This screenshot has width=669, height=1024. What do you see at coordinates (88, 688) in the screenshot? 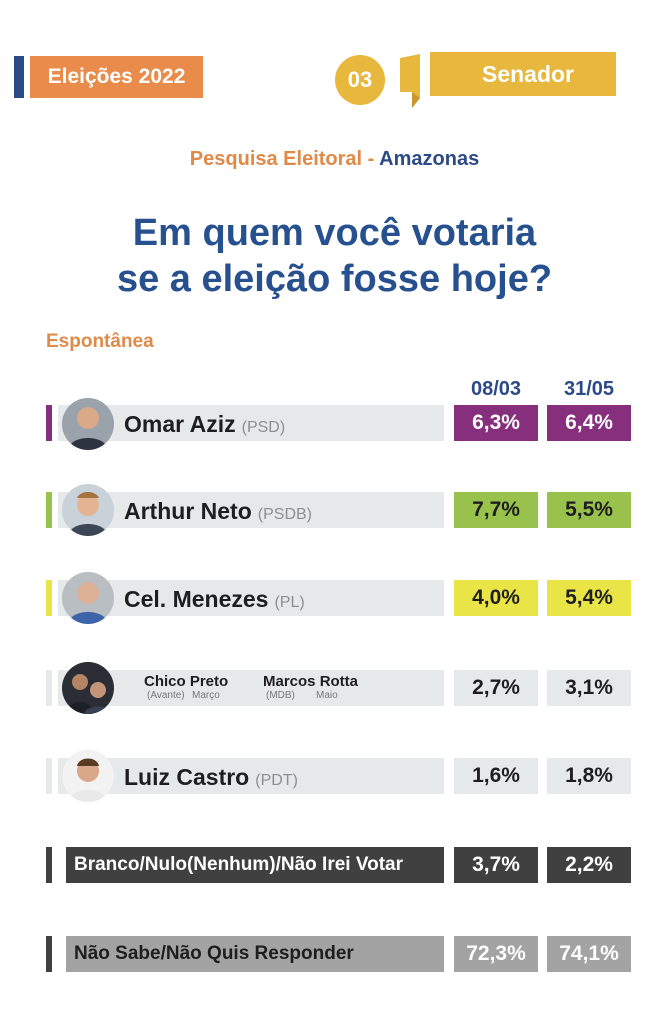
I see `avatar-pair` at bounding box center [88, 688].